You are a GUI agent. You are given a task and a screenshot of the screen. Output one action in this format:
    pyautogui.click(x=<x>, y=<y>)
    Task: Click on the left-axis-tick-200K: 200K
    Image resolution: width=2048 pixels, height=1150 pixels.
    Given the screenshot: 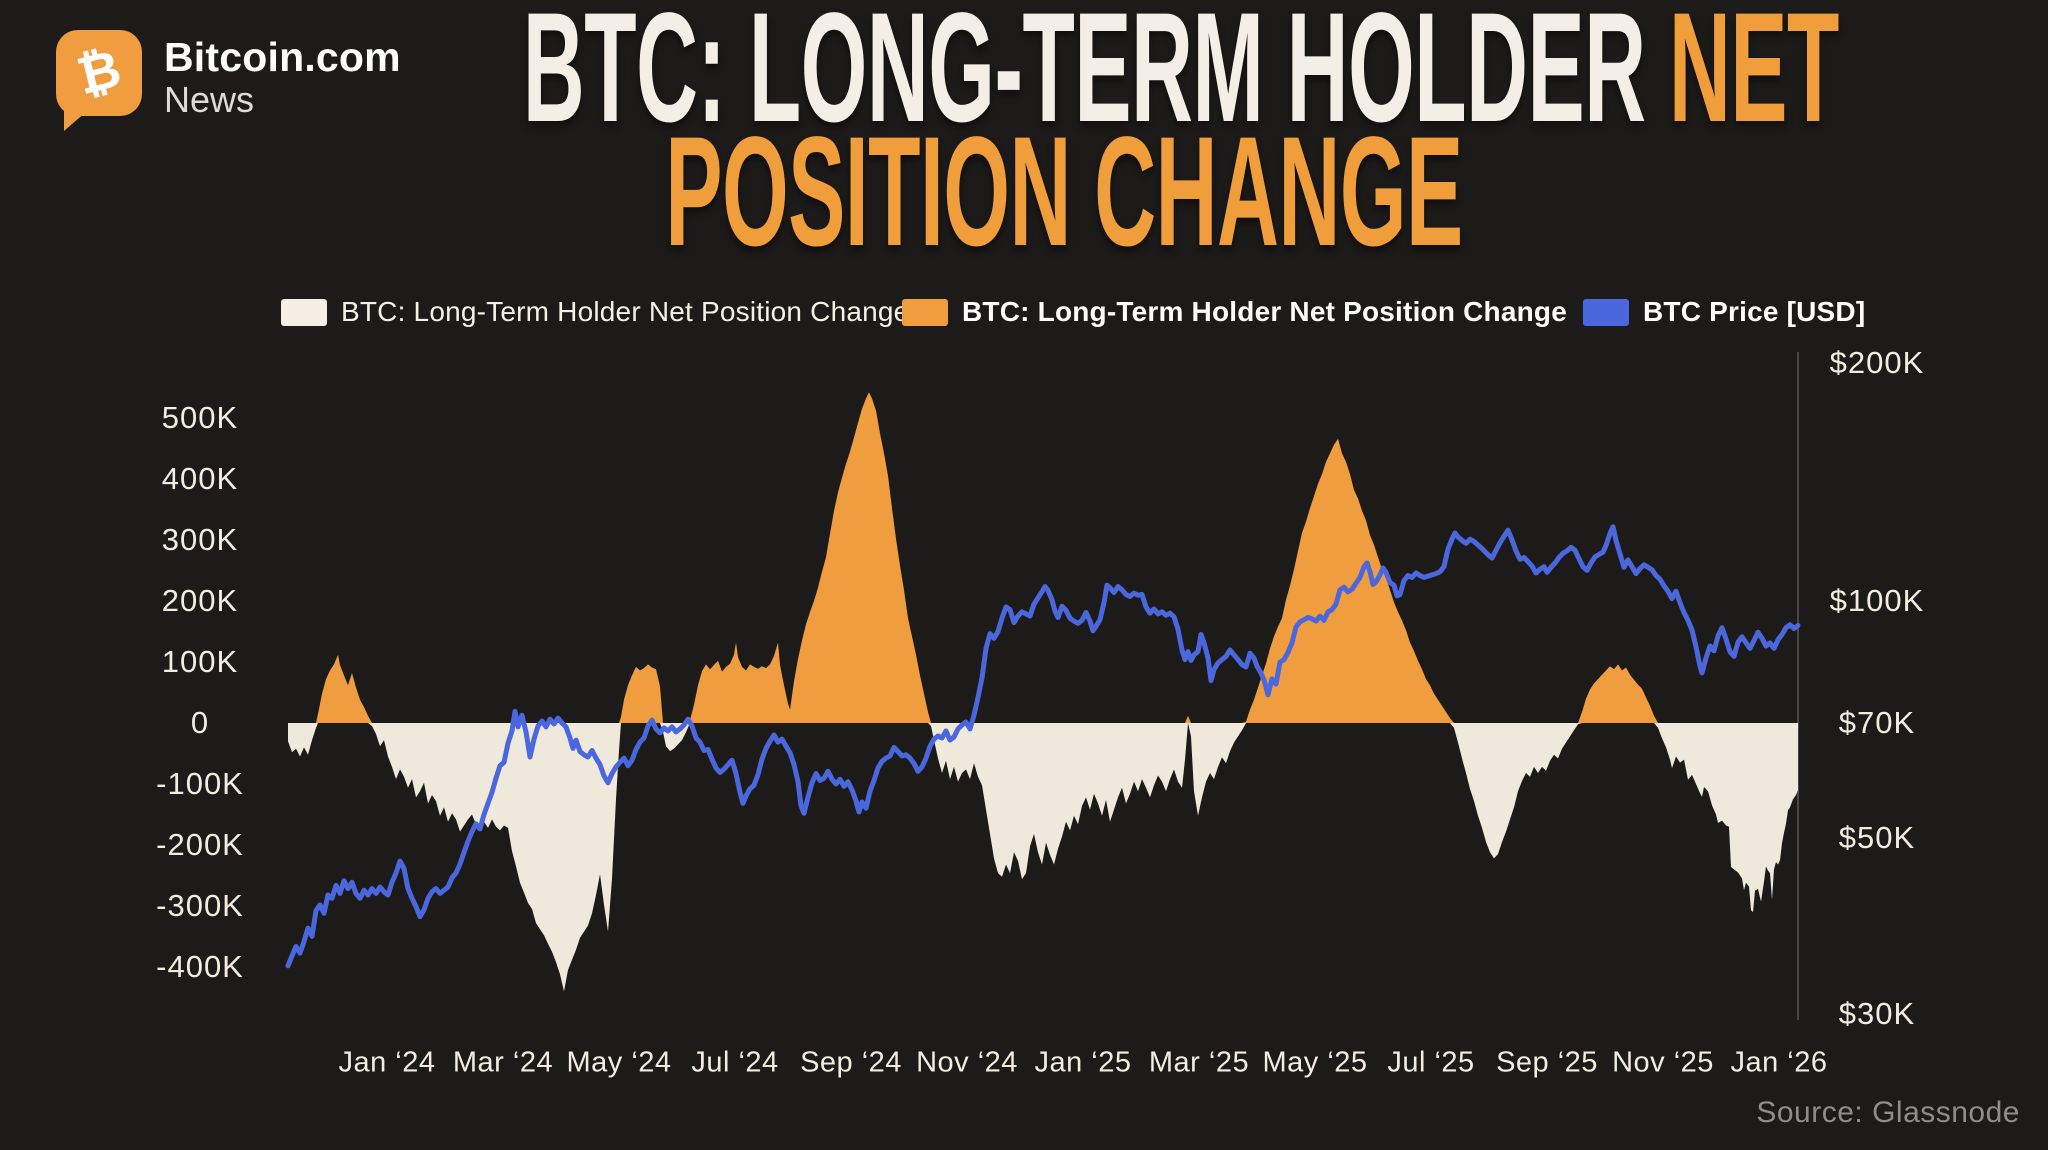 What is the action you would take?
    pyautogui.click(x=200, y=600)
    